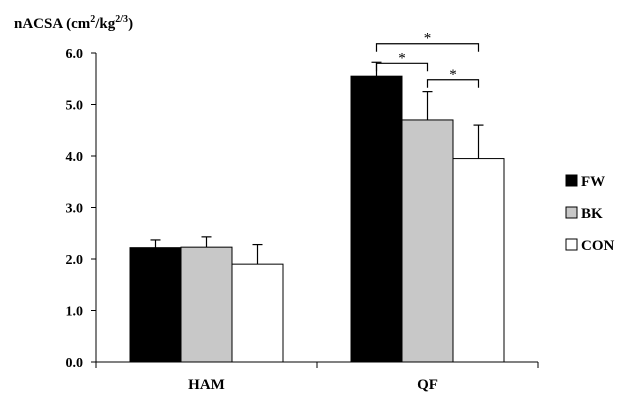  I want to click on legend-label-bk: BK, so click(592, 214).